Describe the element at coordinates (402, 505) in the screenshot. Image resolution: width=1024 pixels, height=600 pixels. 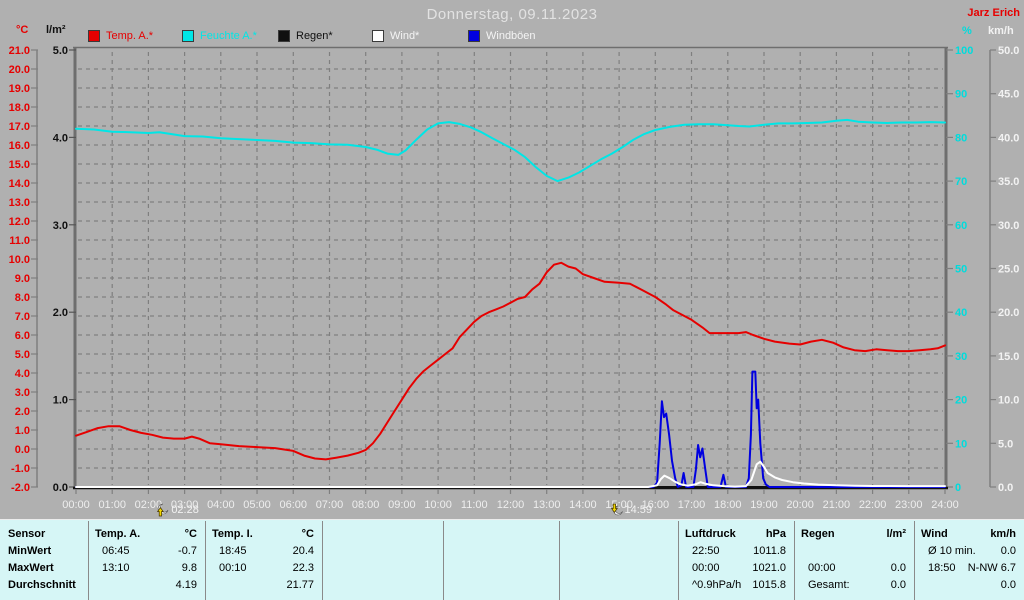
I see `x-axis-label: 09:00` at that location.